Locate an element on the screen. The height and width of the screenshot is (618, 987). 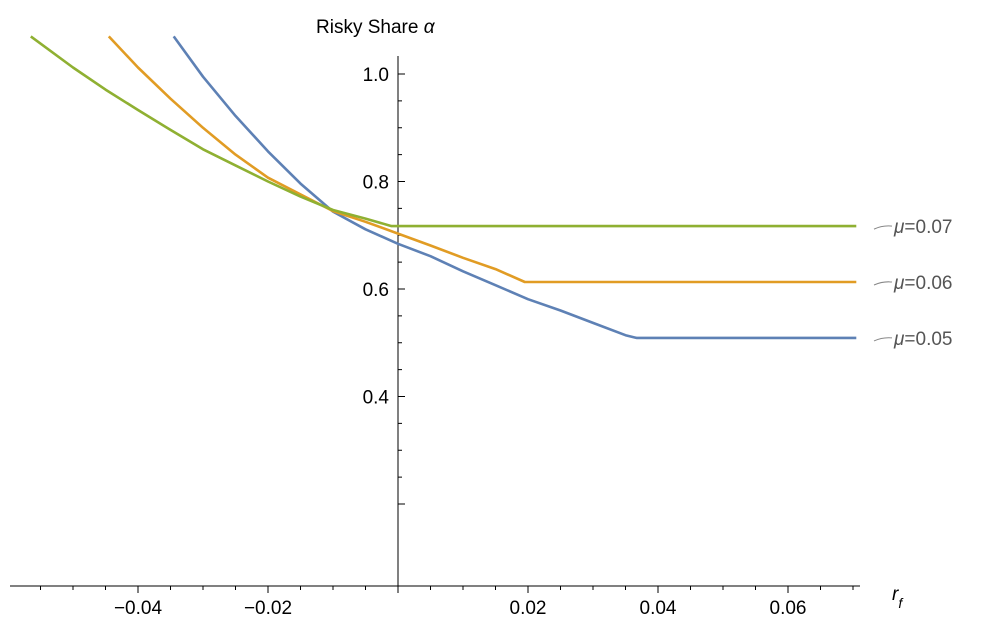
x-axis-title: rf is located at coordinates (898, 597).